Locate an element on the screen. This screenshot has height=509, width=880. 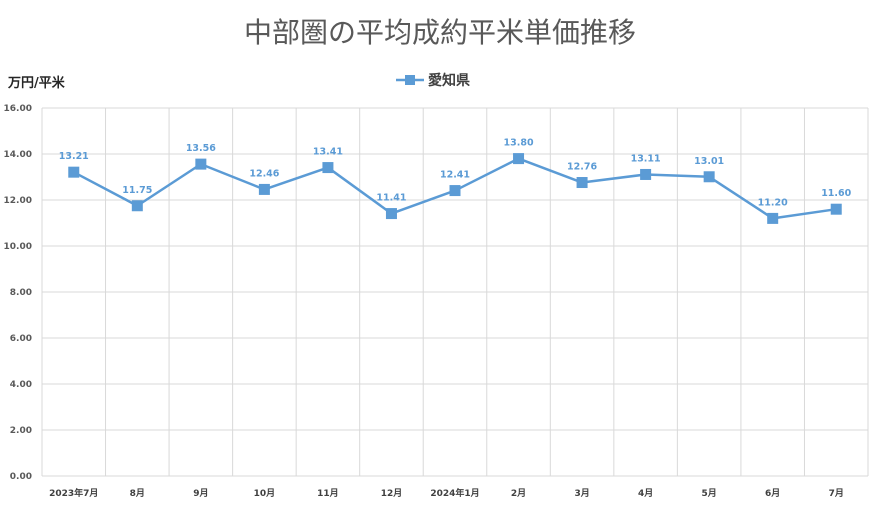
x-tick-label: 5月 is located at coordinates (709, 493).